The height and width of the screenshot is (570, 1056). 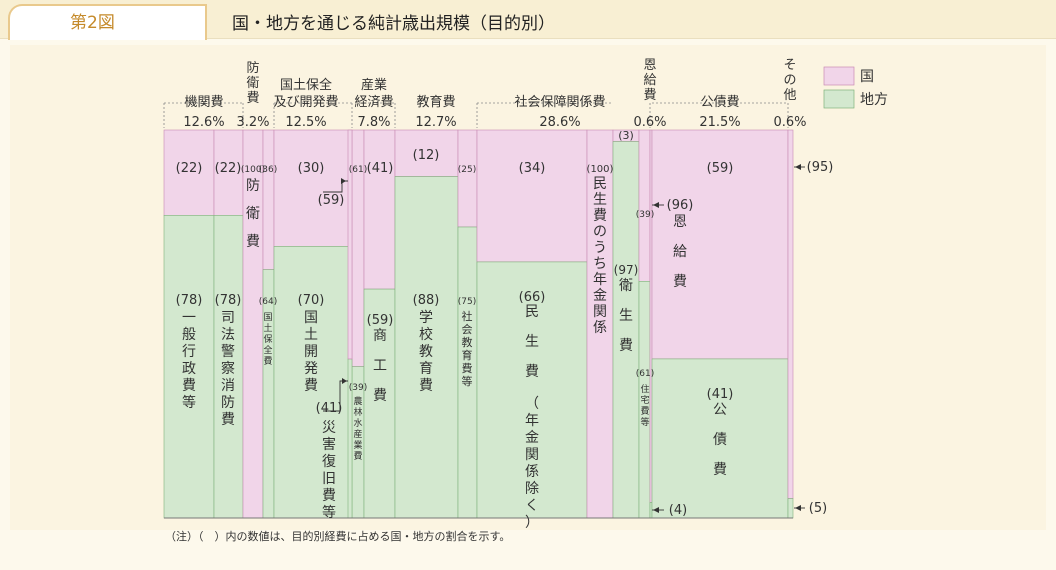 I want to click on cat-header-kikan: 機関費, so click(x=203, y=102).